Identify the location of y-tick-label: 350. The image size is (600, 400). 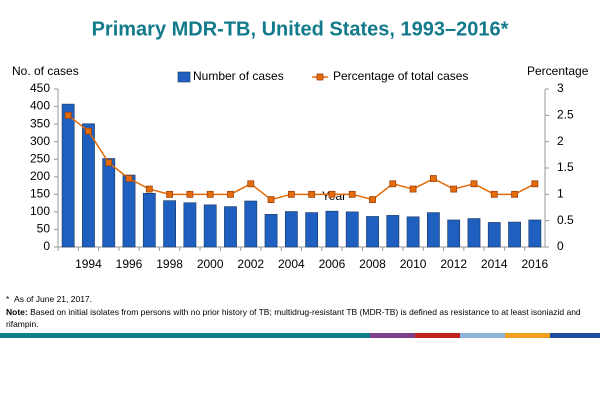
(40, 123).